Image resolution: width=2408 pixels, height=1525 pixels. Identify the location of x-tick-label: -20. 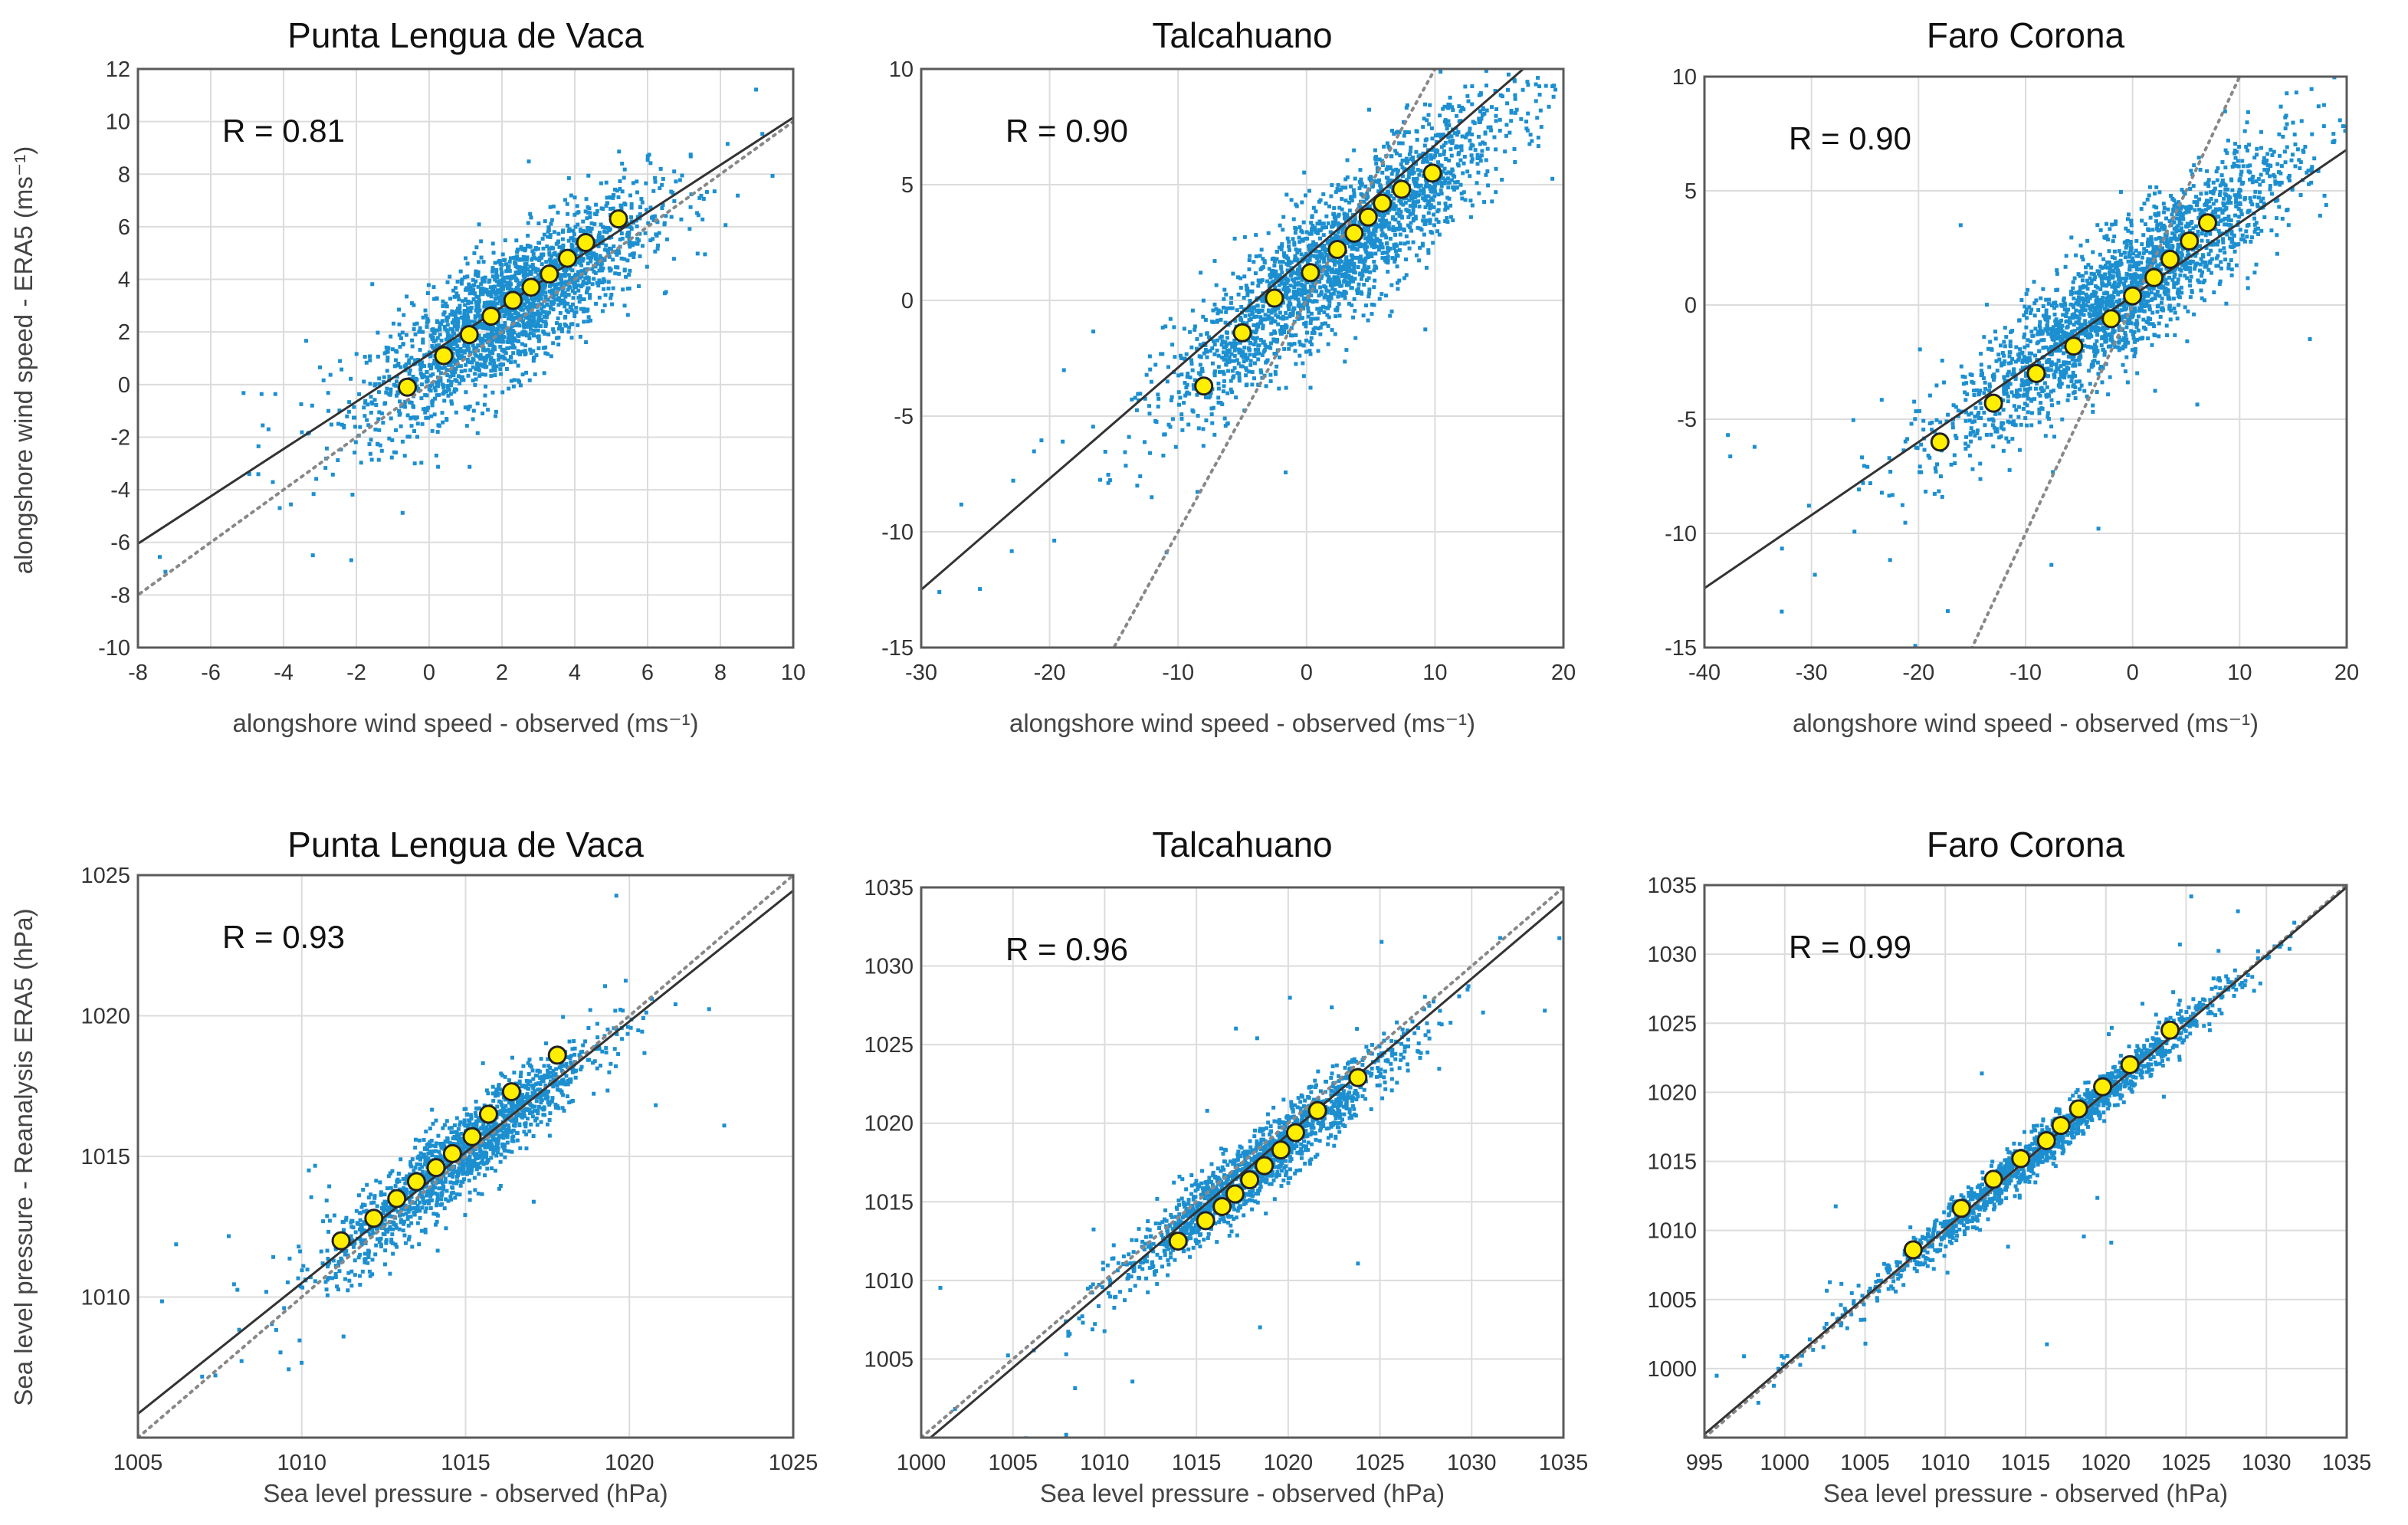
(1050, 673).